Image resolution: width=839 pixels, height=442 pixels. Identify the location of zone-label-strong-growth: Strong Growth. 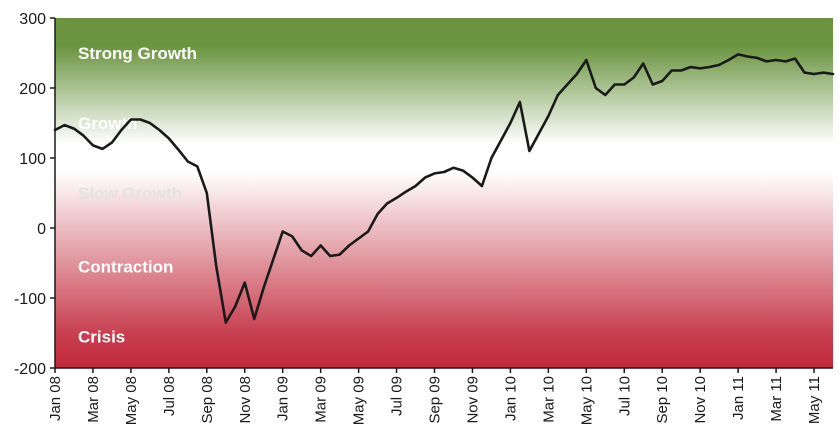
(137, 53).